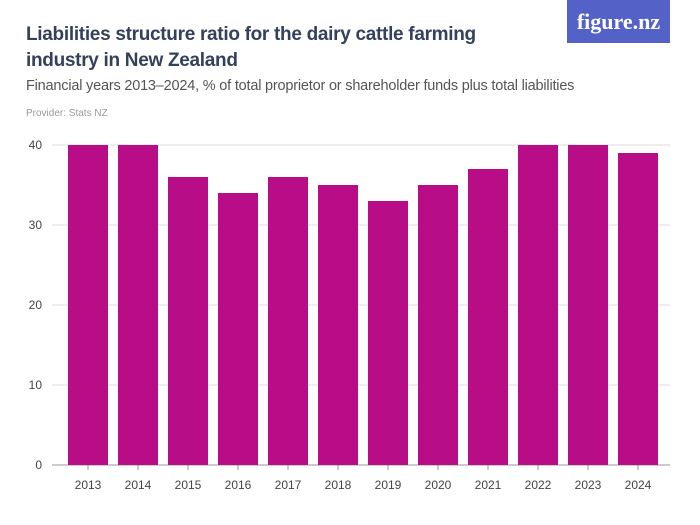 This screenshot has height=525, width=700. Describe the element at coordinates (388, 485) in the screenshot. I see `x-tick-label: 2019` at that location.